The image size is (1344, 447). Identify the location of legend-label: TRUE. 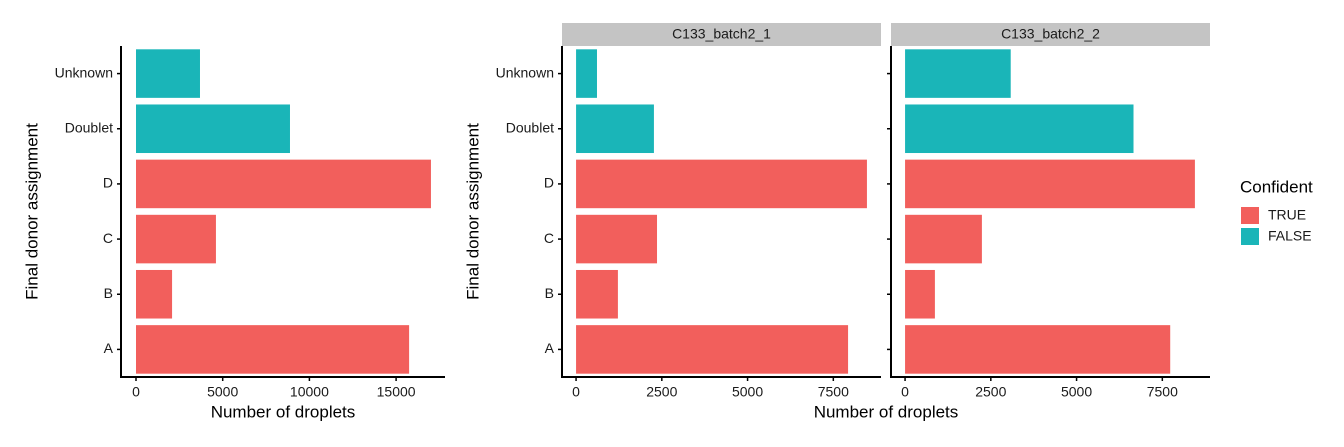
(1287, 215).